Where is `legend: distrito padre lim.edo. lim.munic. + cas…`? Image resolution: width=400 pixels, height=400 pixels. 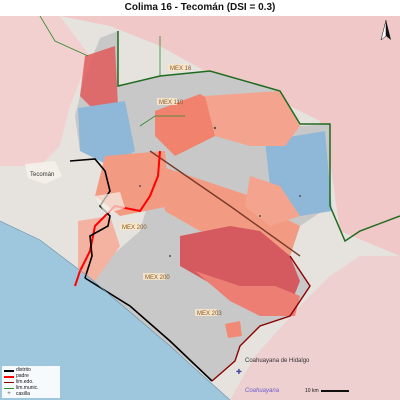 legend: distrito padre lim.edo. lim.munic. + cas… is located at coordinates (31, 382).